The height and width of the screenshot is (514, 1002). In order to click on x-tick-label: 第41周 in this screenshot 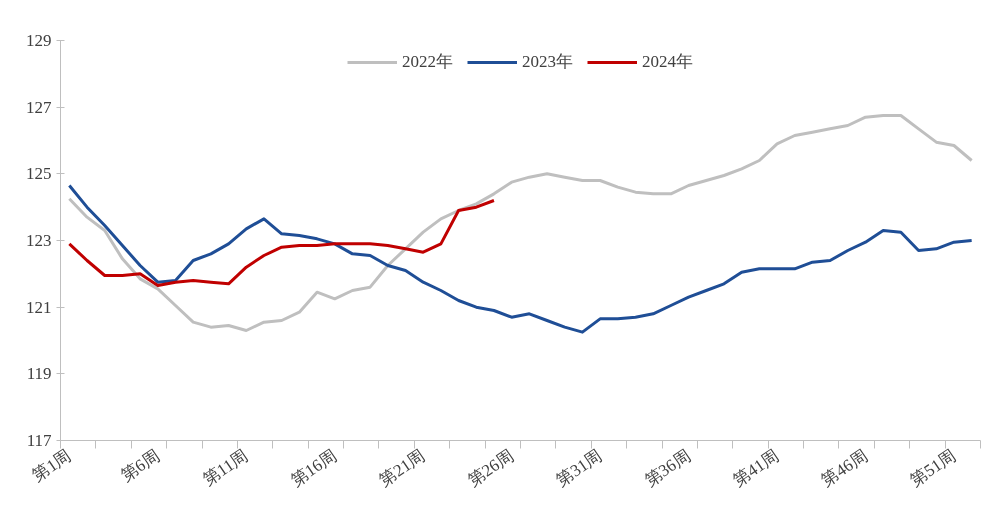, I will do `click(756, 468)`.